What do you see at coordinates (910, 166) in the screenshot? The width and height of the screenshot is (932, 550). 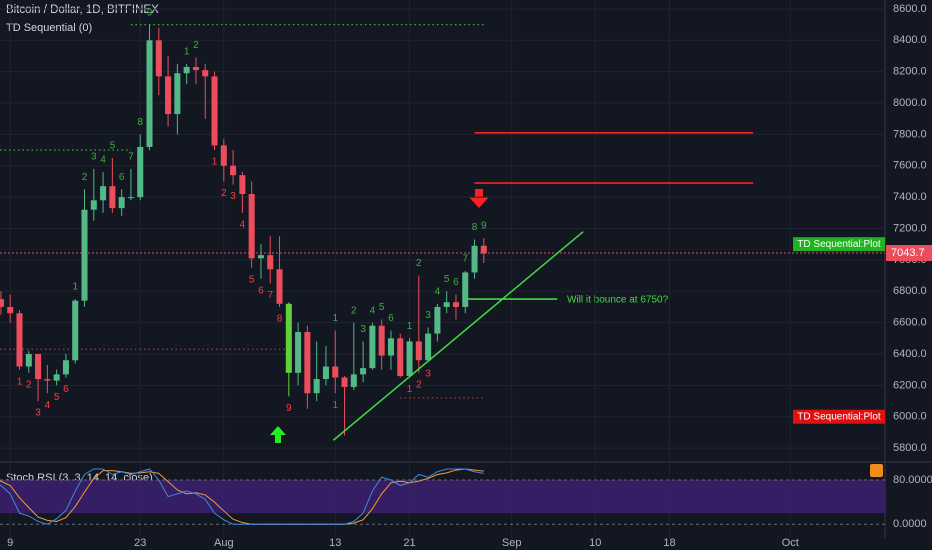 I see `y-tick-label: 7600.0` at bounding box center [910, 166].